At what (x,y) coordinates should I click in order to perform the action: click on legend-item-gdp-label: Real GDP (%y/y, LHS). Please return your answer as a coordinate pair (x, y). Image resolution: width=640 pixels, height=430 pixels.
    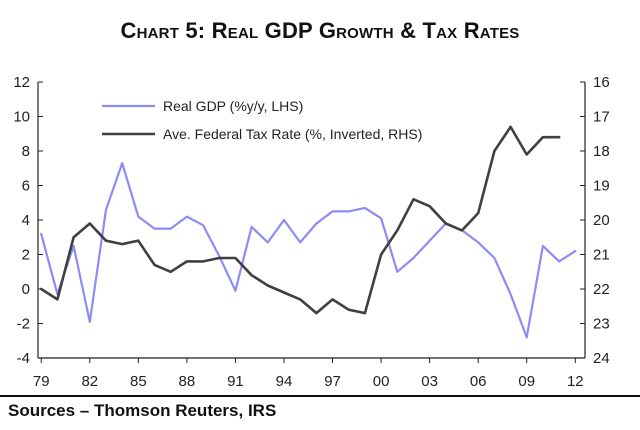
    Looking at the image, I should click on (233, 106).